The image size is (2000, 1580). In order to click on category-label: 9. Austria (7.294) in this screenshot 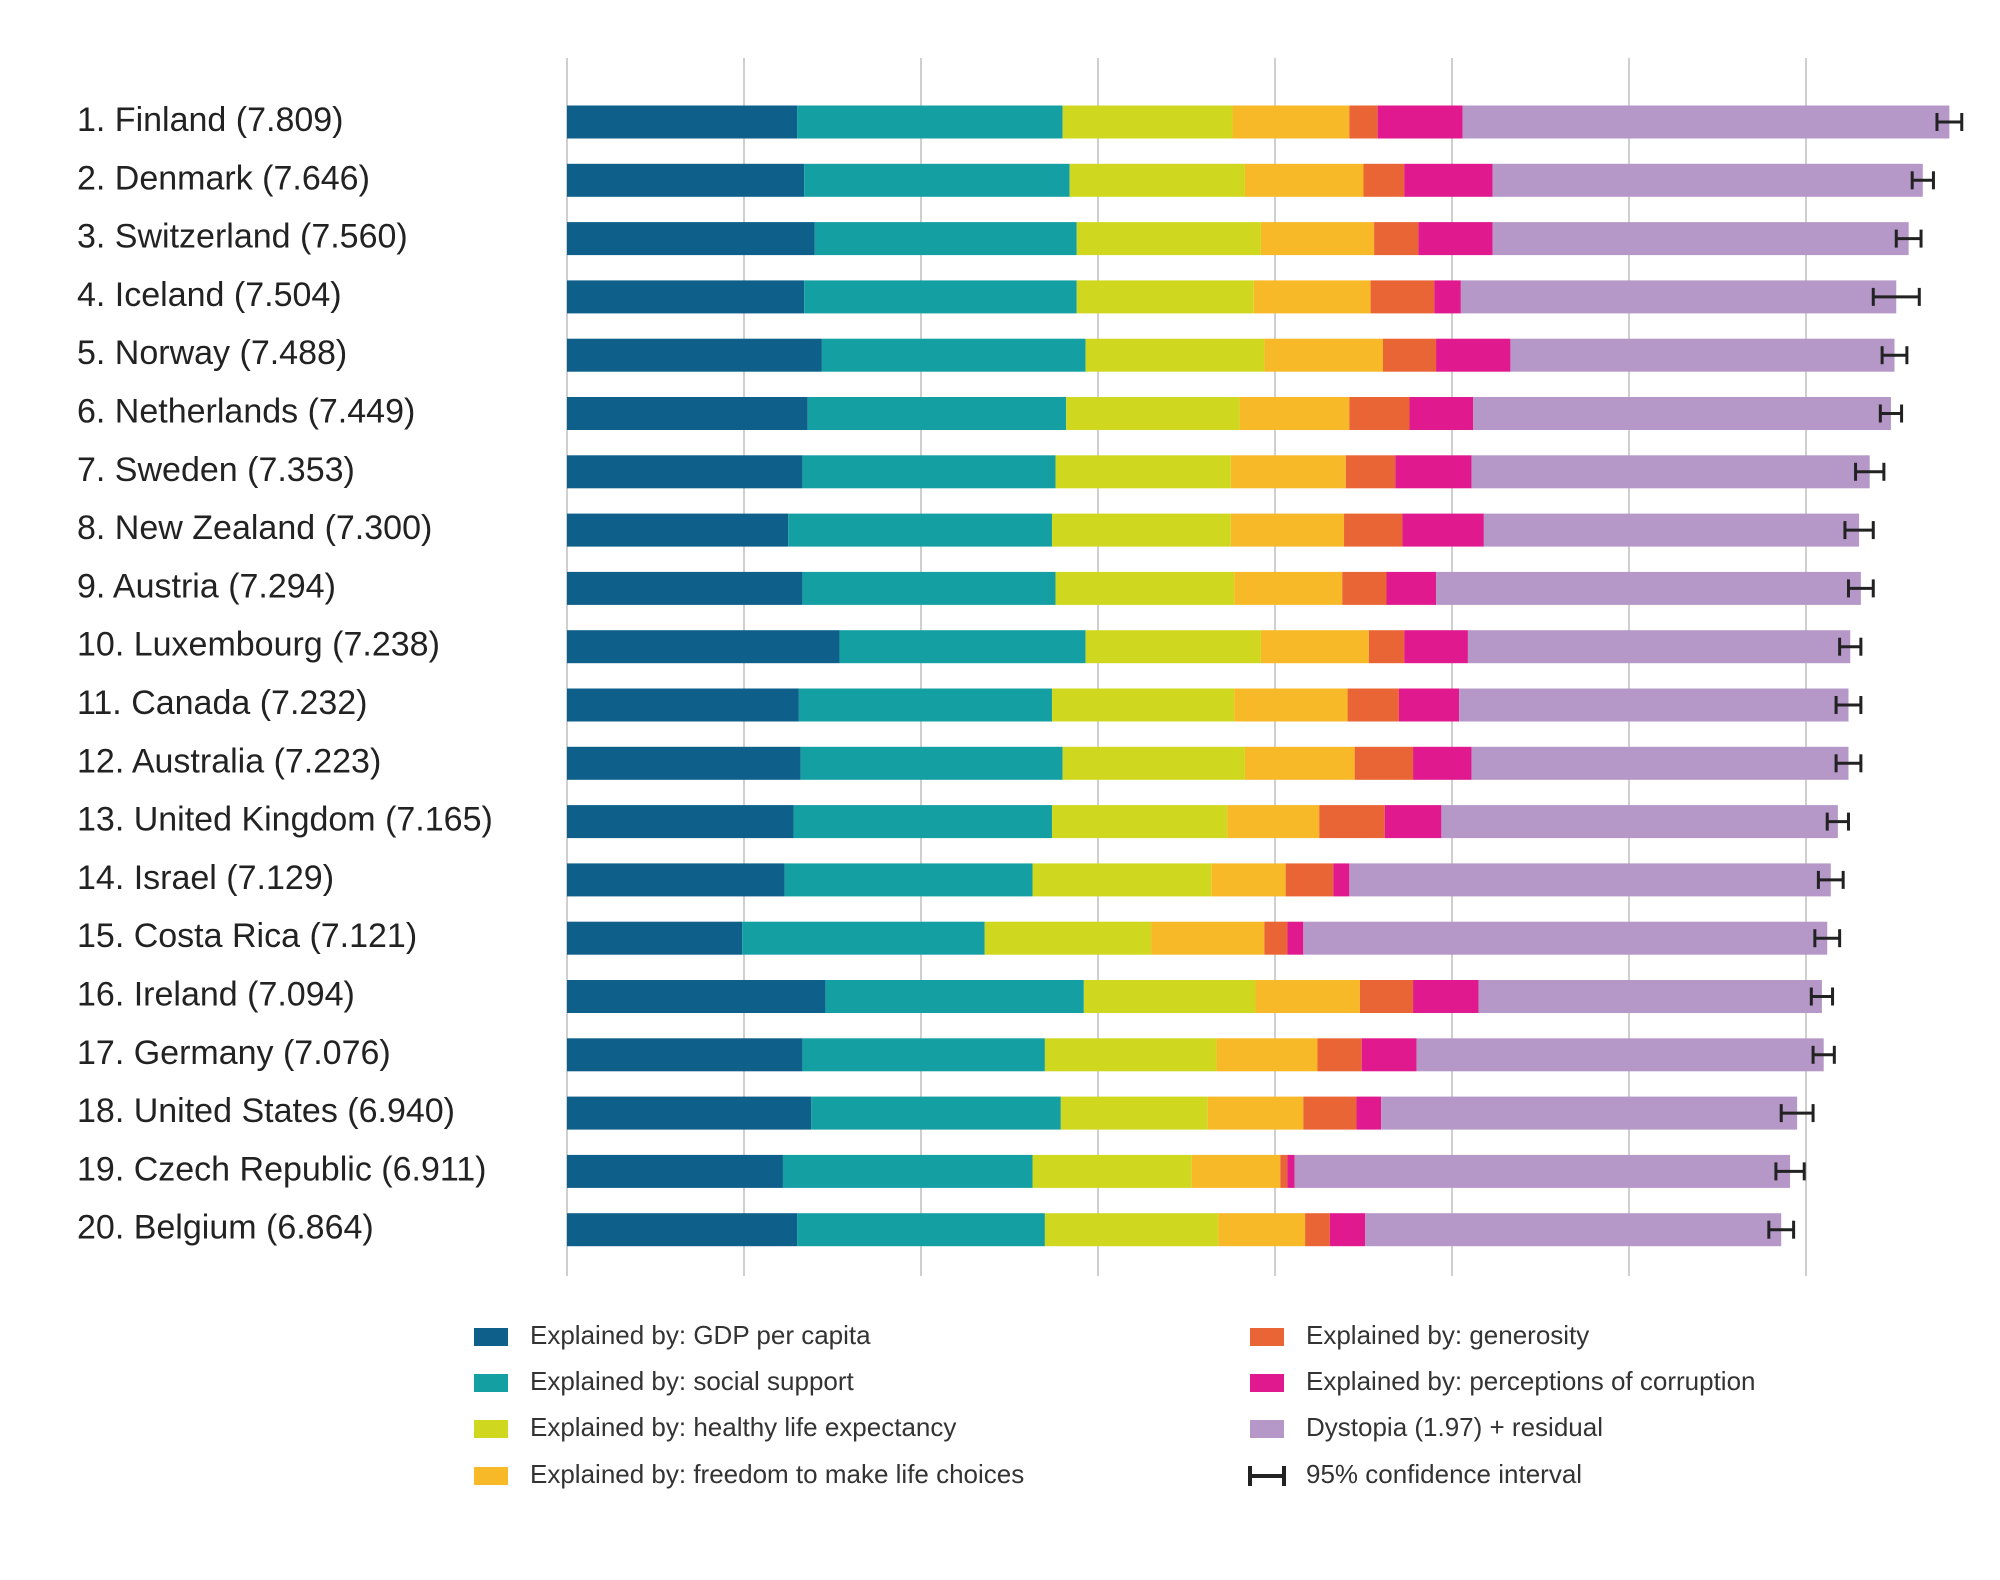, I will do `click(206, 586)`.